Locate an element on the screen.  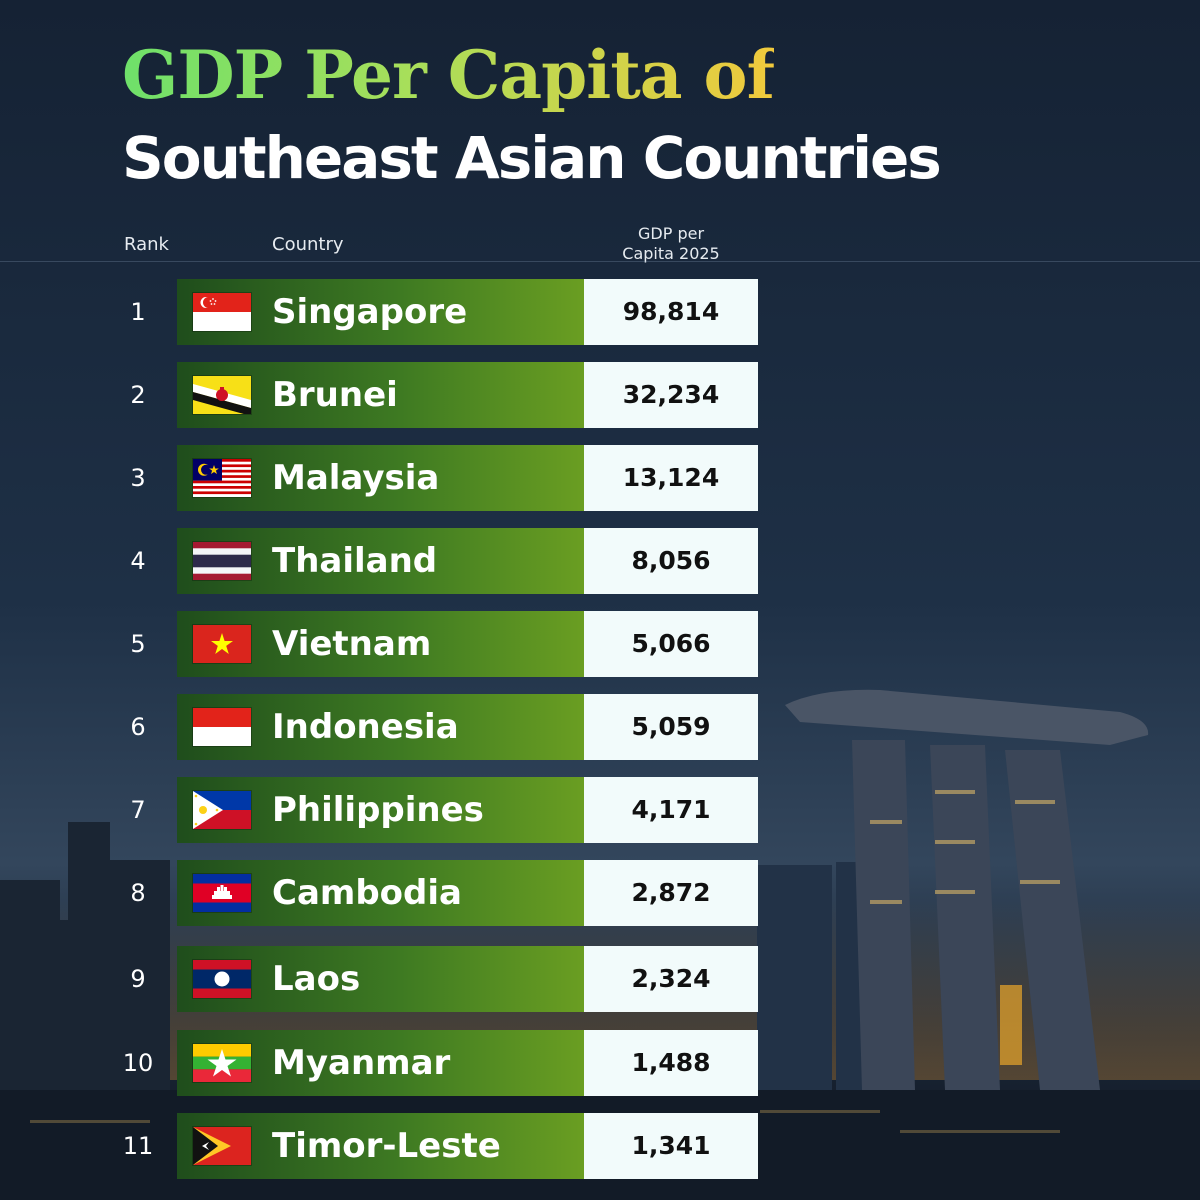
header-divider is located at coordinates (600, 261).